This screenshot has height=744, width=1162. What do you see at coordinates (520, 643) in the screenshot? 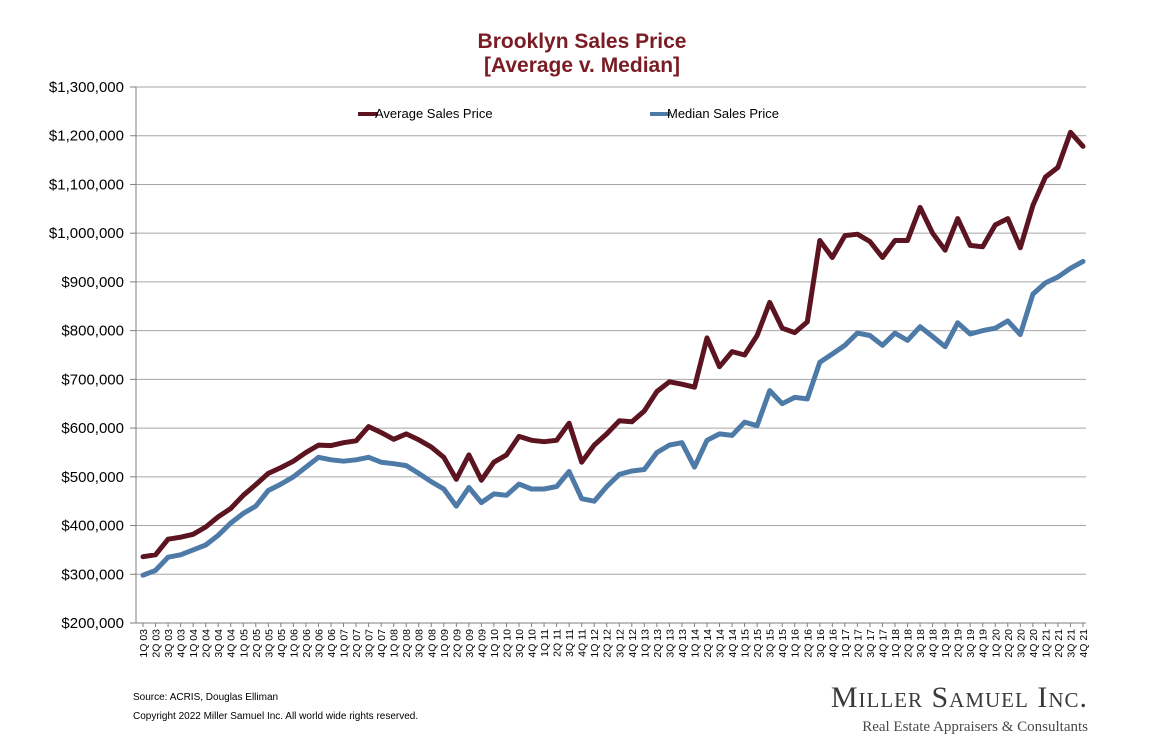
I see `x-tick-label: 3Q 10` at bounding box center [520, 643].